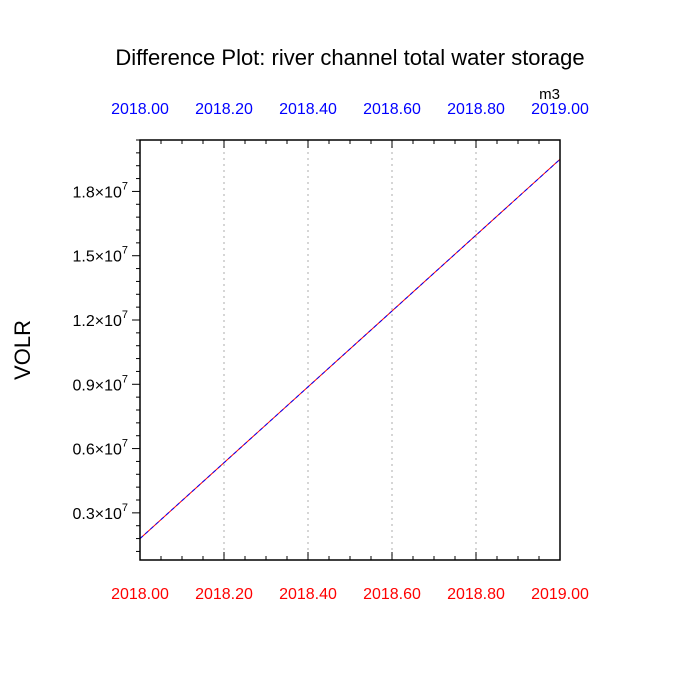  I want to click on x-tick-label-bottom: 2018.00, so click(140, 594).